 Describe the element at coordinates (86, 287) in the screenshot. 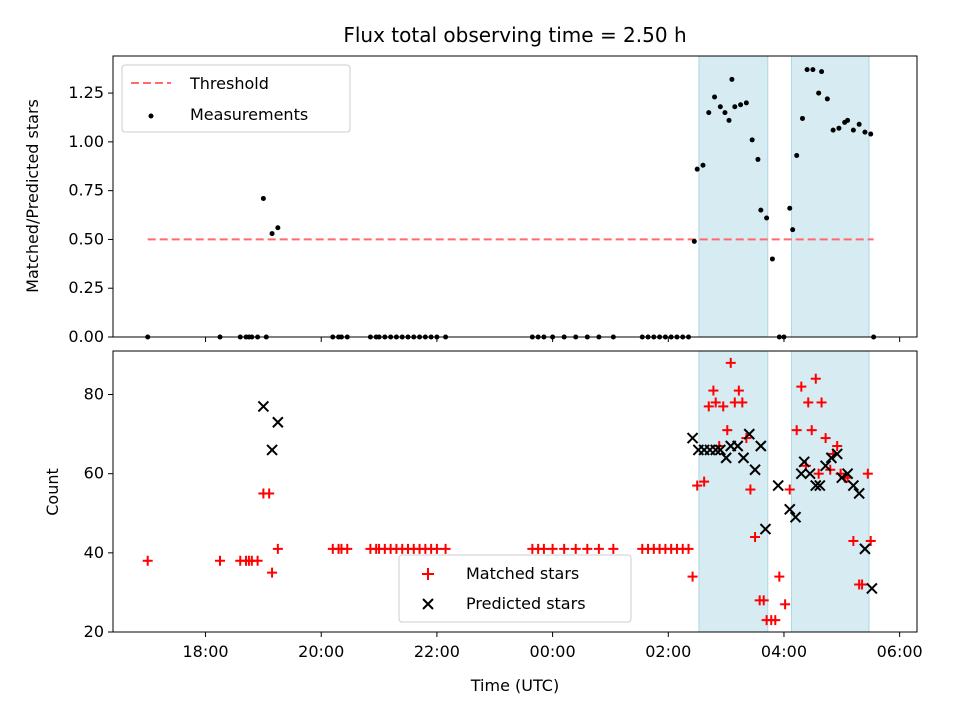

I see `y-tick-label-2: 0.25` at that location.